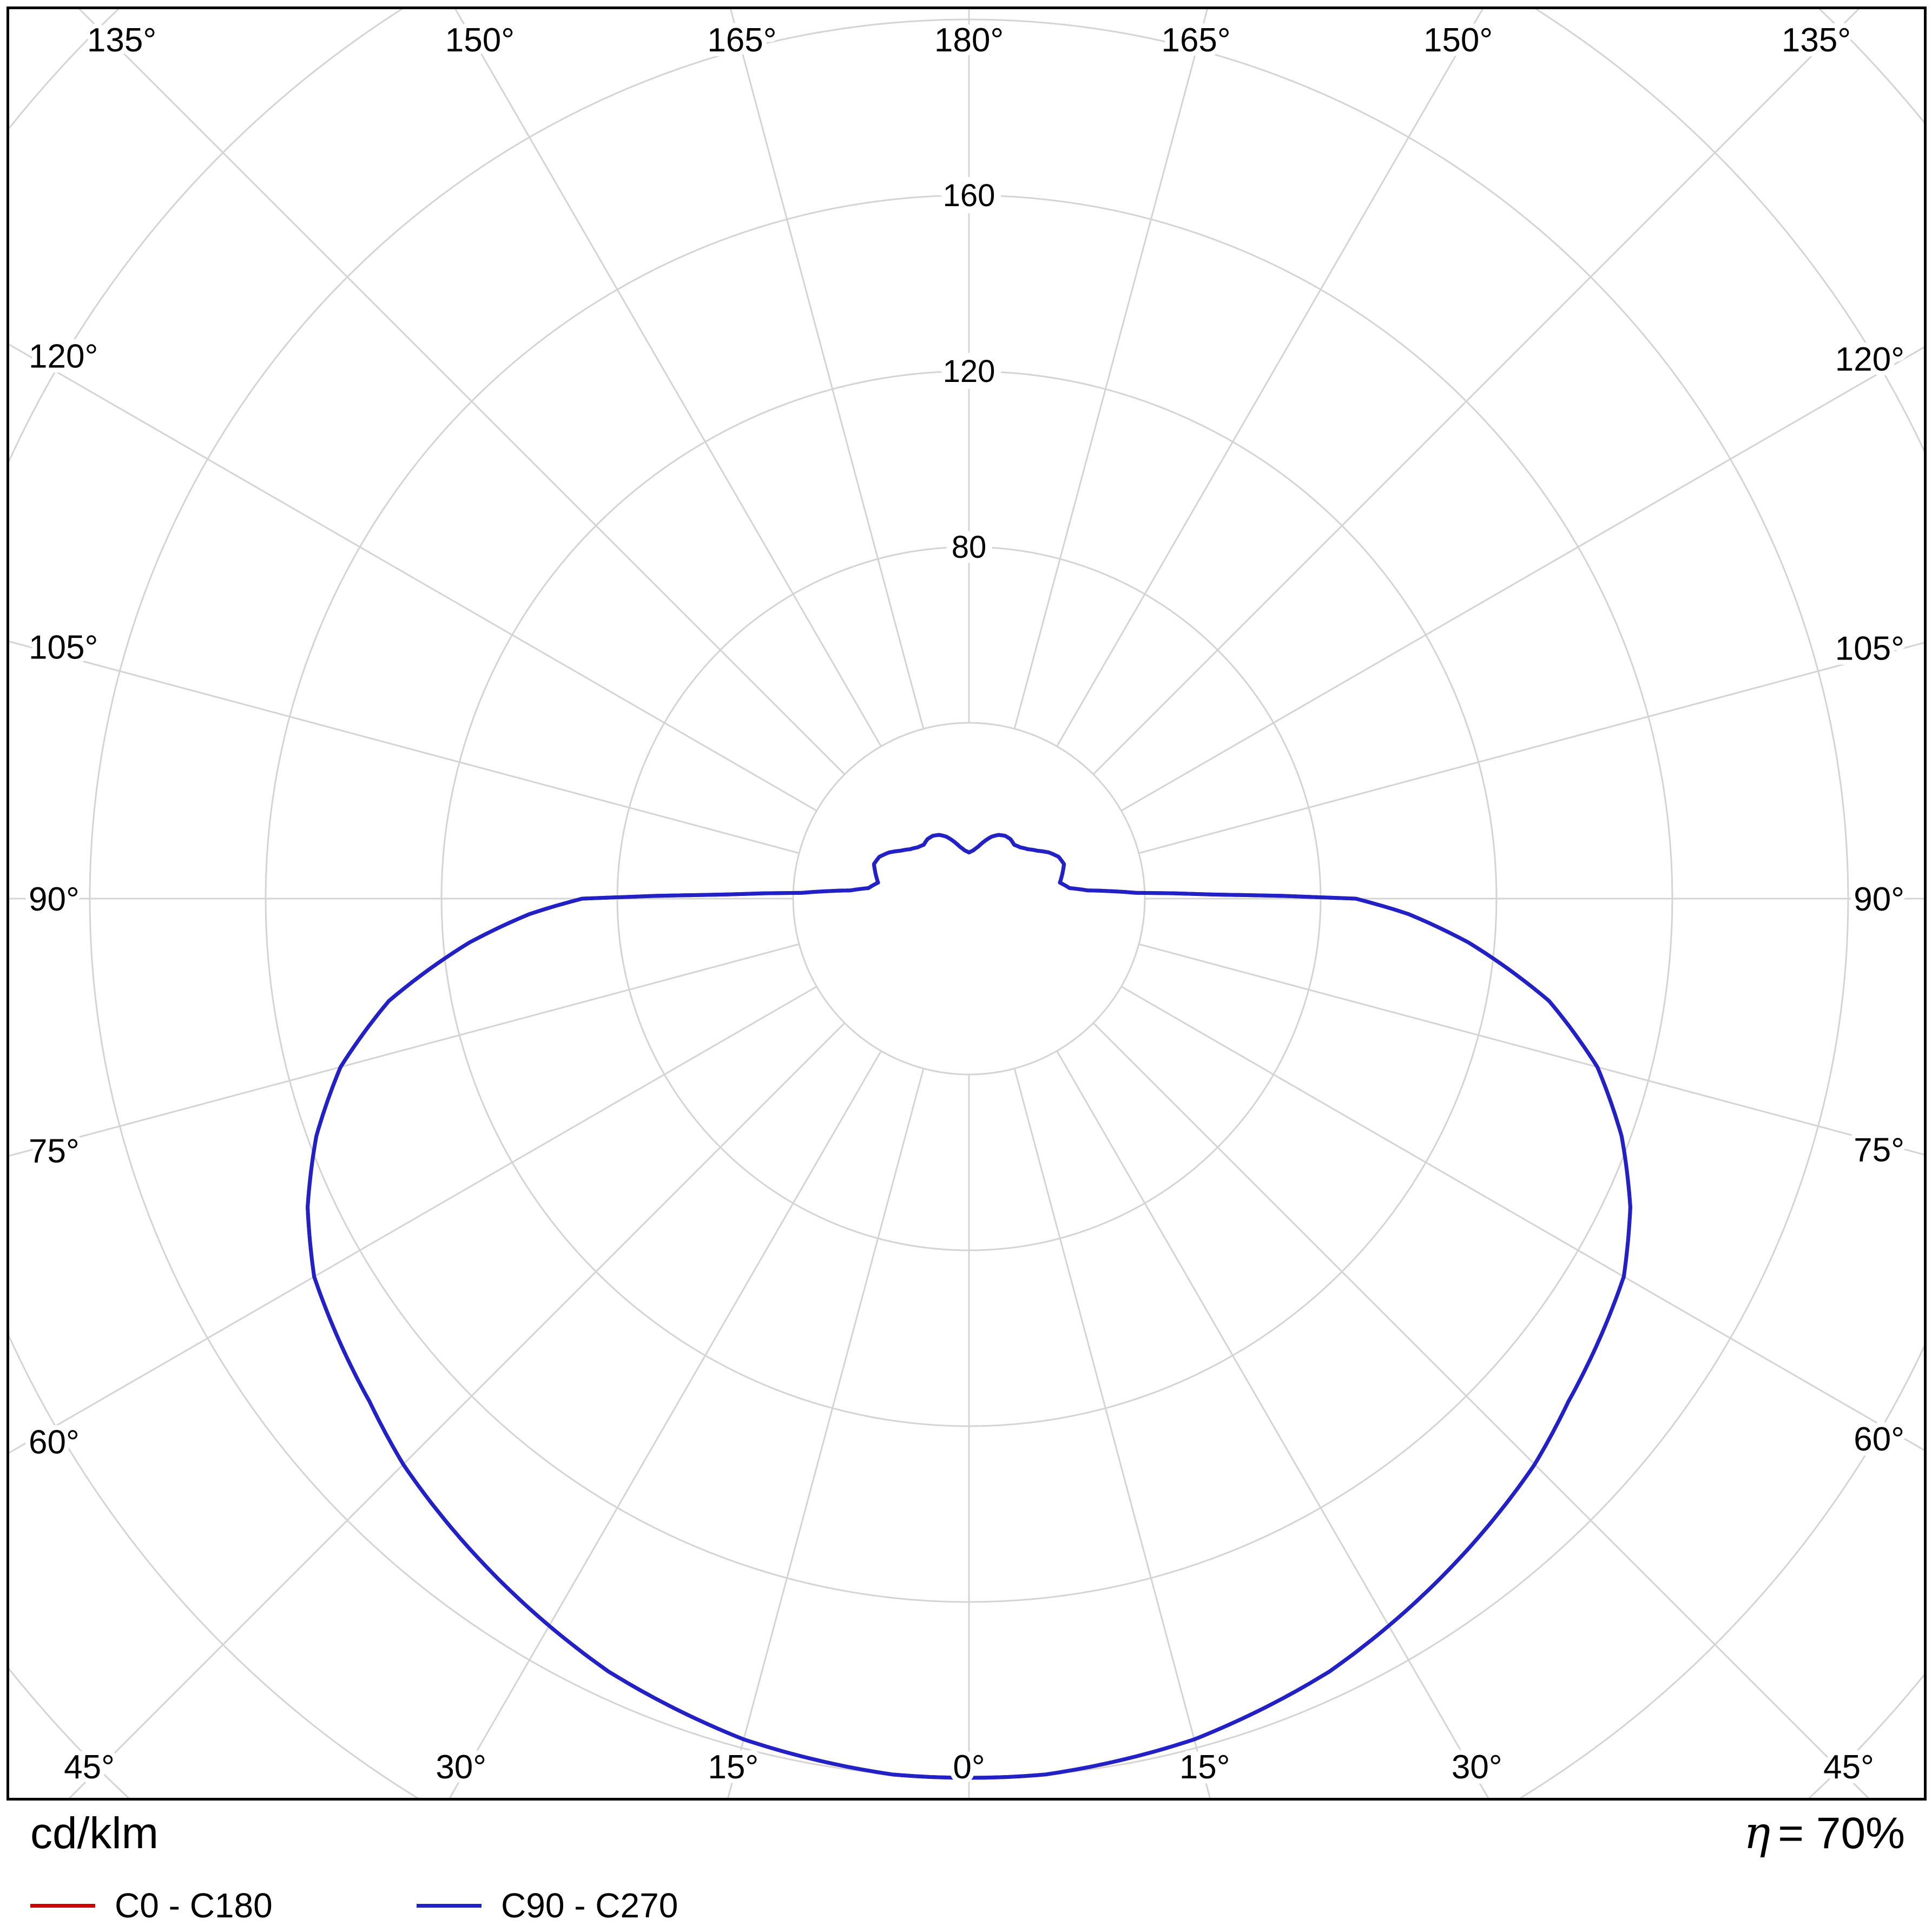 This screenshot has height=1932, width=1932. Describe the element at coordinates (969, 40) in the screenshot. I see `svg-text: 180°` at that location.